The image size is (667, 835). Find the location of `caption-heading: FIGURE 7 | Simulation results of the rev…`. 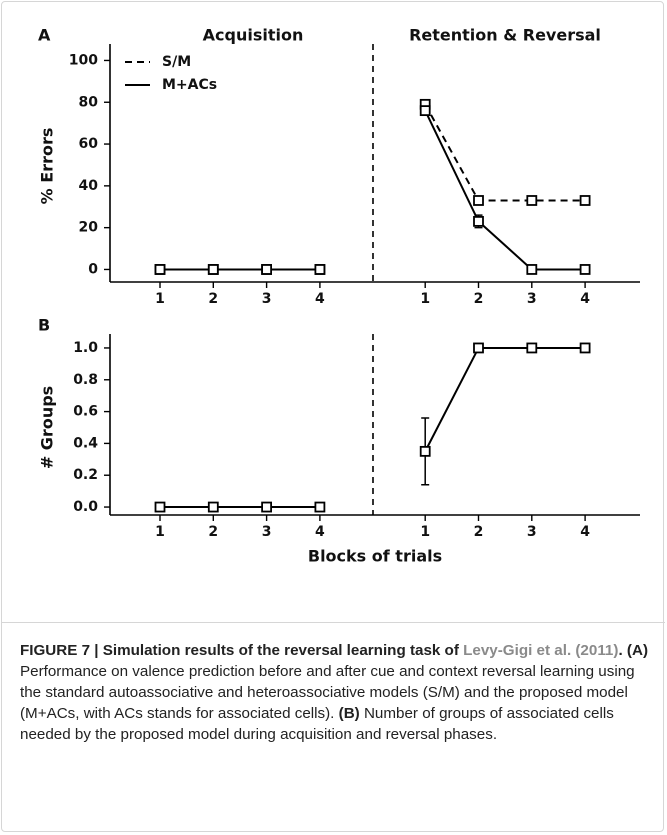

caption-heading: FIGURE 7 | Simulation results of the rev… is located at coordinates (242, 650).